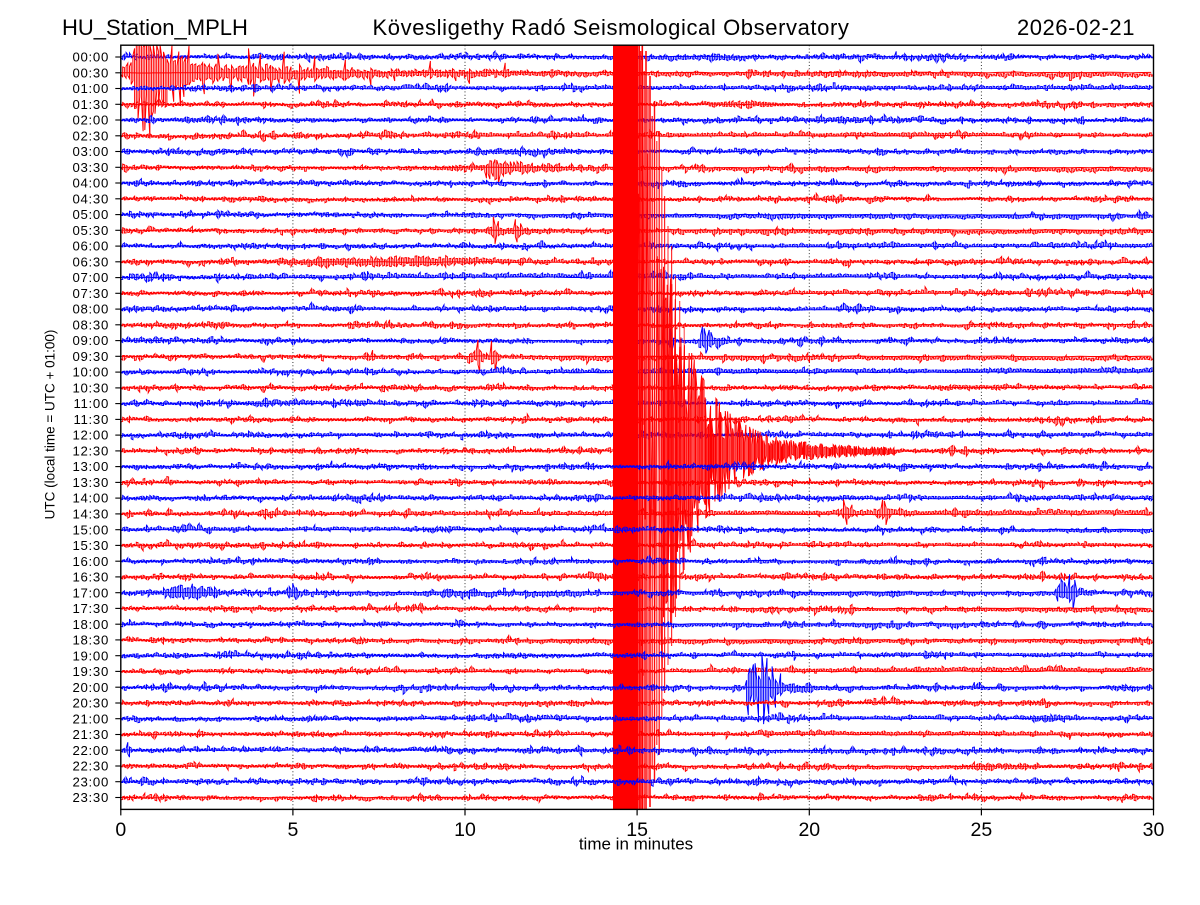 This screenshot has height=905, width=1200. Describe the element at coordinates (91, 419) in the screenshot. I see `svg-text: 11:30` at that location.